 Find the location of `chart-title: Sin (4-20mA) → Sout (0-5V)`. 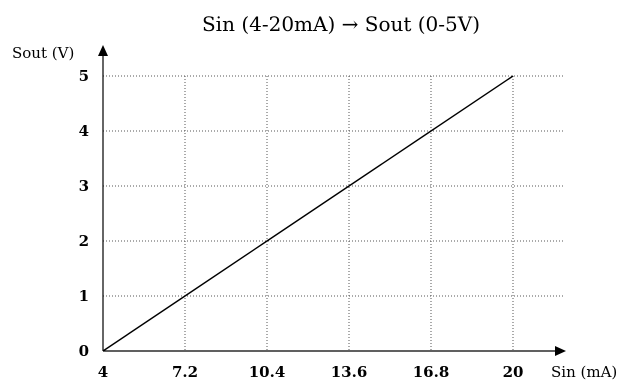

chart-title: Sin (4-20mA) → Sout (0-5V) is located at coordinates (341, 24).